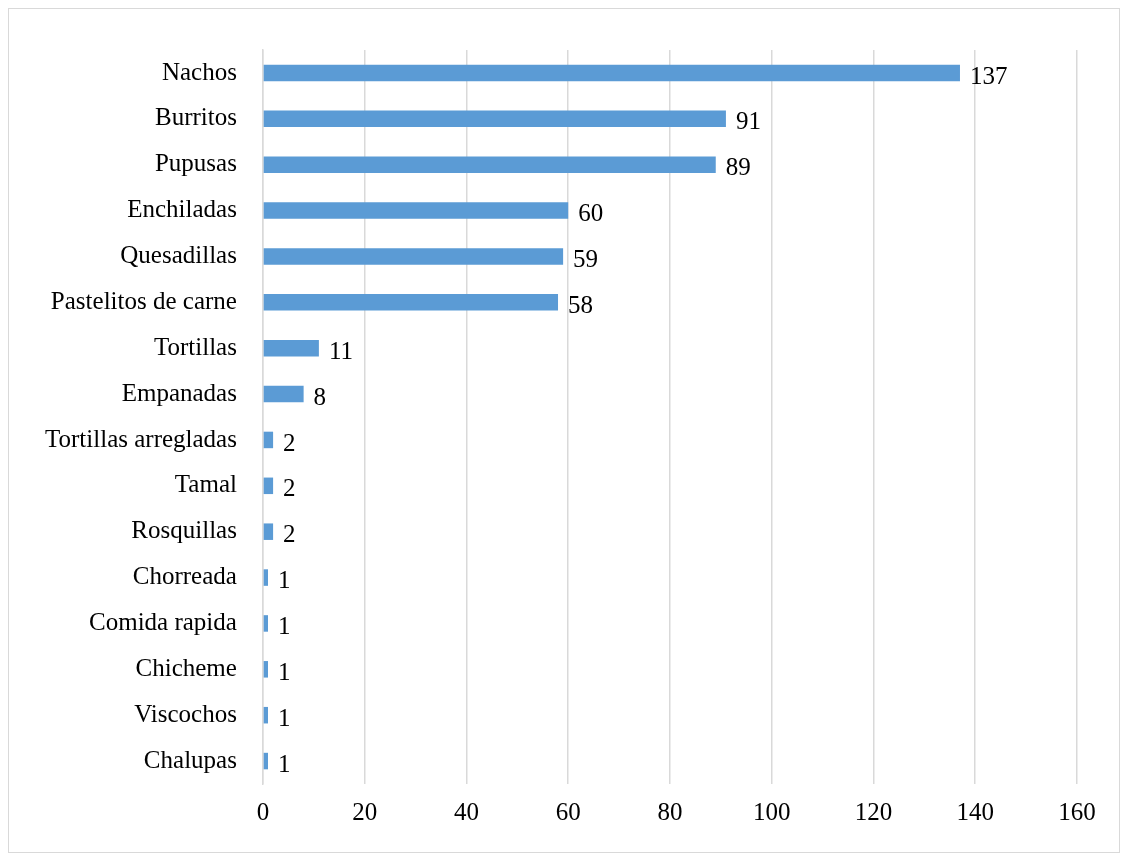 The image size is (1130, 857). Describe the element at coordinates (199, 71) in the screenshot. I see `y-tick-label: Nachos` at that location.